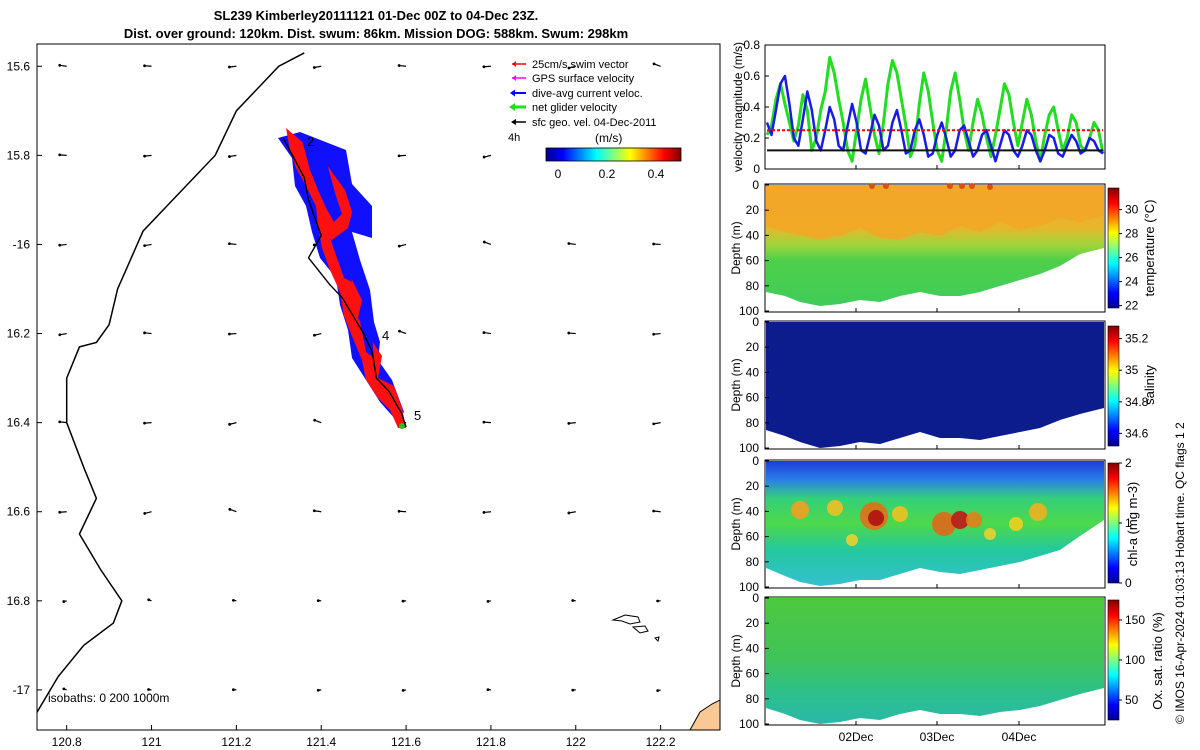 The width and height of the screenshot is (1200, 750). What do you see at coordinates (751, 107) in the screenshot?
I see `velocity-y-tick-2: 0.4` at bounding box center [751, 107].